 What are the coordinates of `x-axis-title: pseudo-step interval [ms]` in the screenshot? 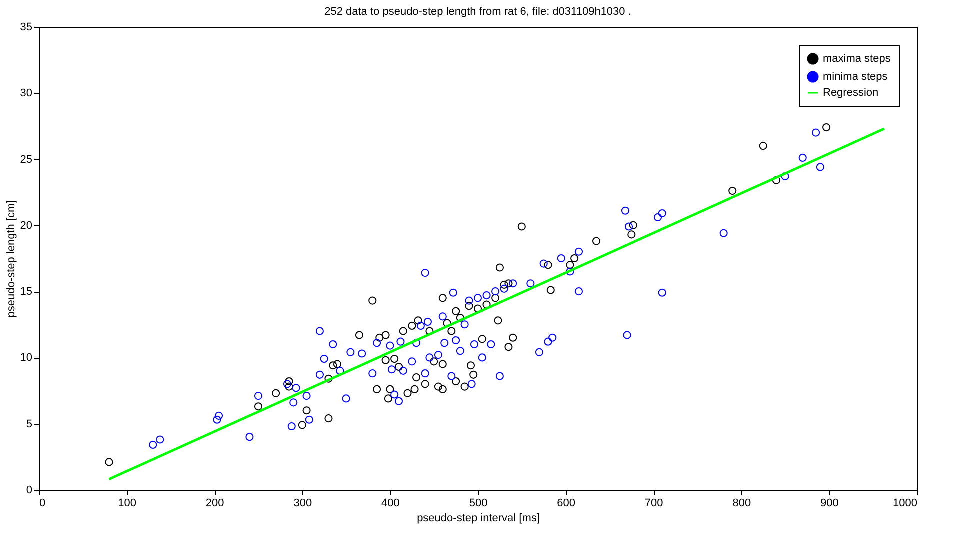 It's located at (478, 518).